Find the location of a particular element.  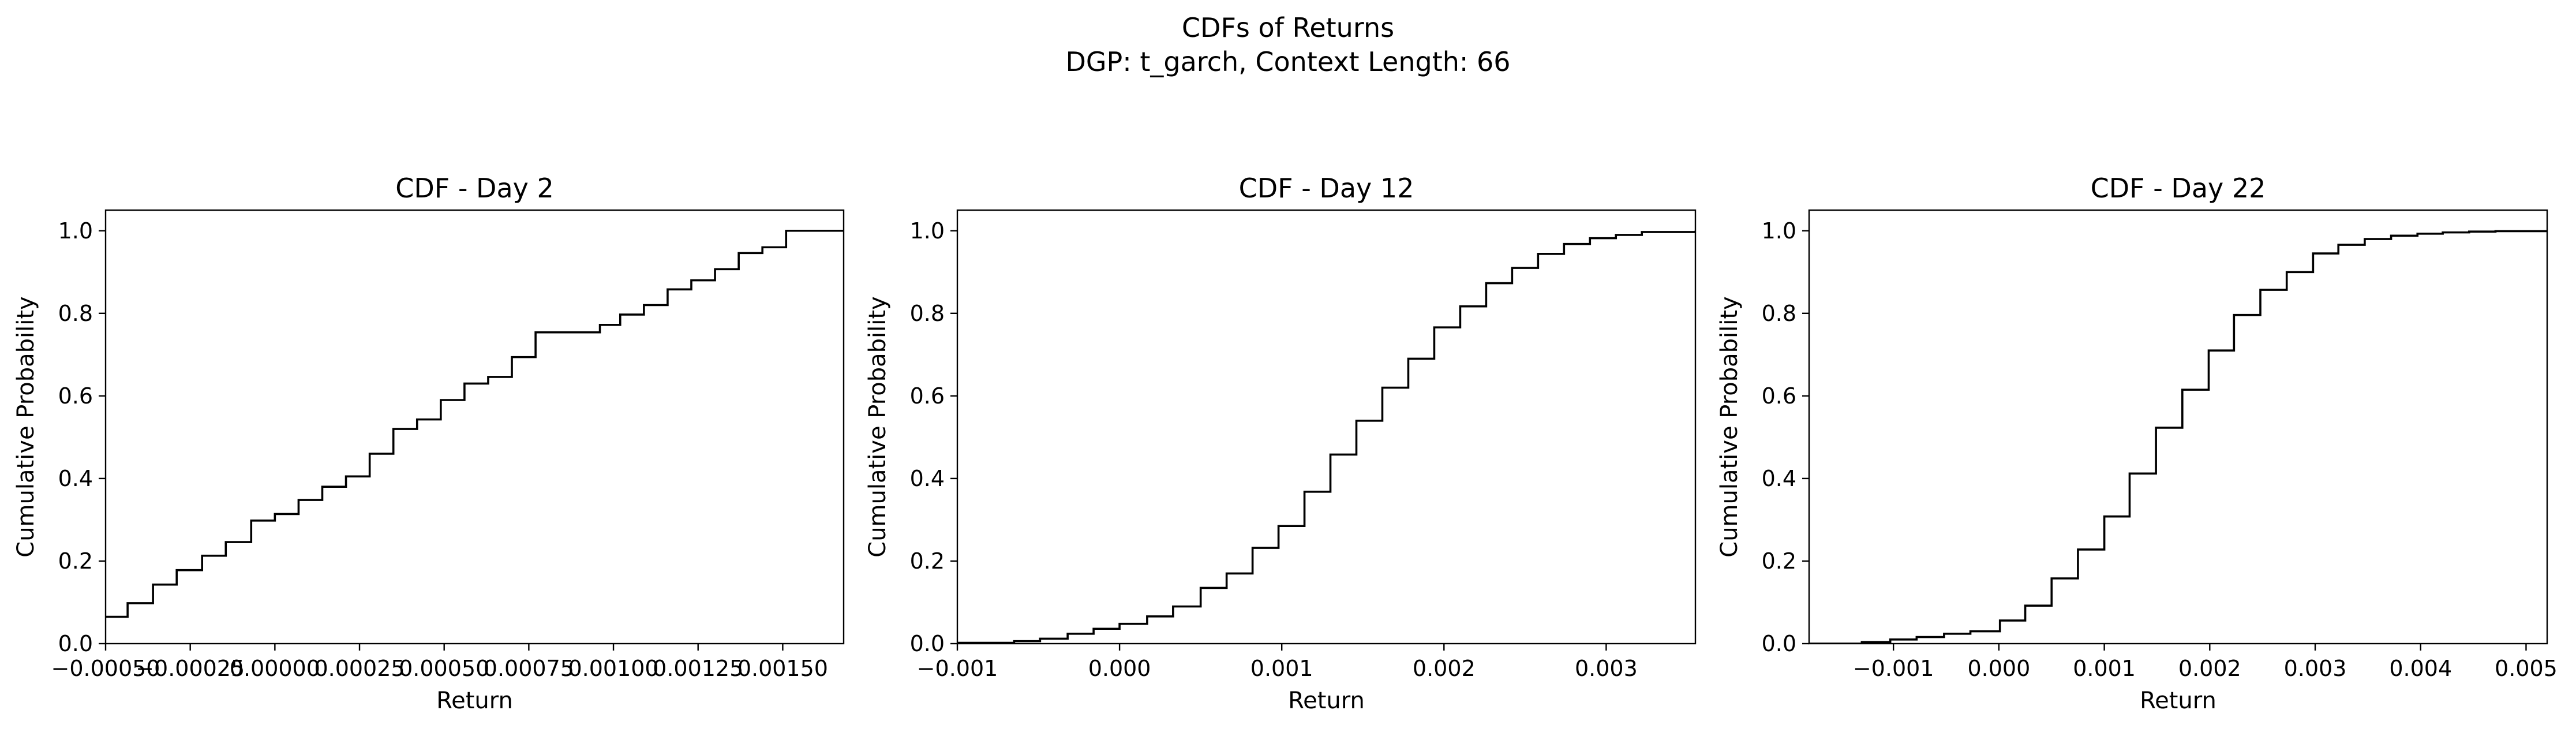

x-tick-label: 0.00150 is located at coordinates (782, 668).